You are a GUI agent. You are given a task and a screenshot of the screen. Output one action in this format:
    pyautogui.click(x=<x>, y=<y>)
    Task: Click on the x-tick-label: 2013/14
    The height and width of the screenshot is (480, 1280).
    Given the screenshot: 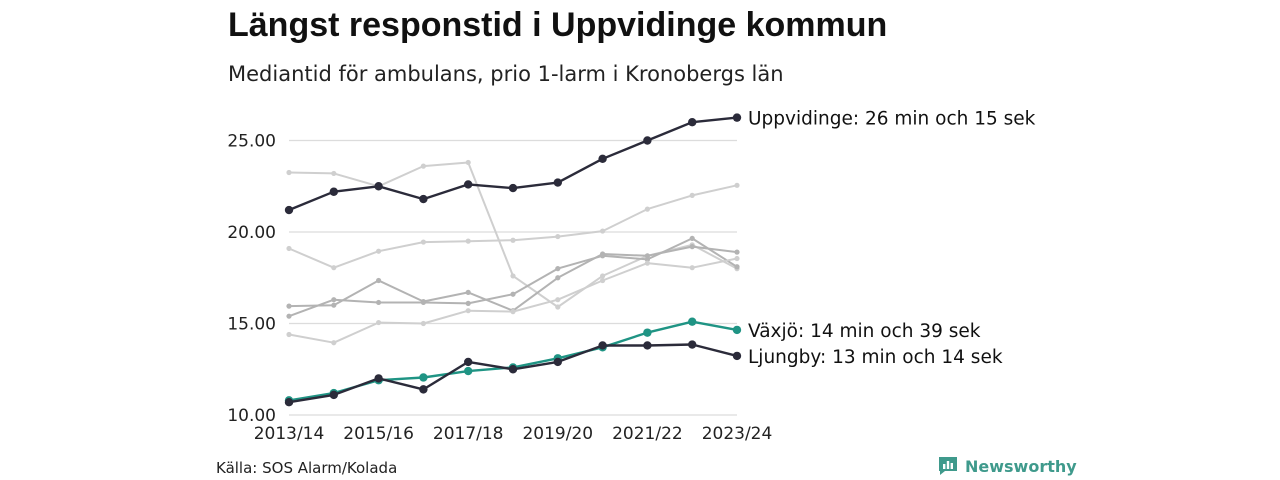 What is the action you would take?
    pyautogui.click(x=289, y=434)
    